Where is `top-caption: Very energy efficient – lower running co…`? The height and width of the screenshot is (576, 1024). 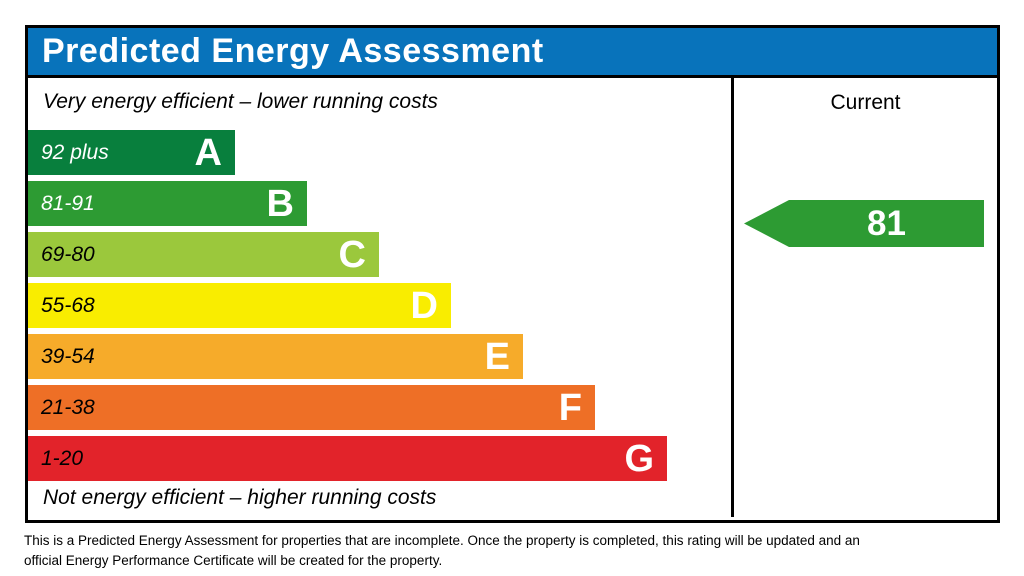 top-caption: Very energy efficient – lower running co… is located at coordinates (240, 101).